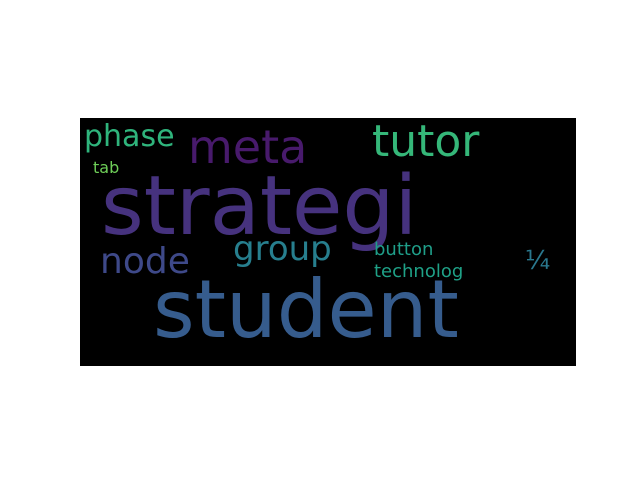 The image size is (640, 480). What do you see at coordinates (538, 261) in the screenshot?
I see `word-one-quarter: ¼` at bounding box center [538, 261].